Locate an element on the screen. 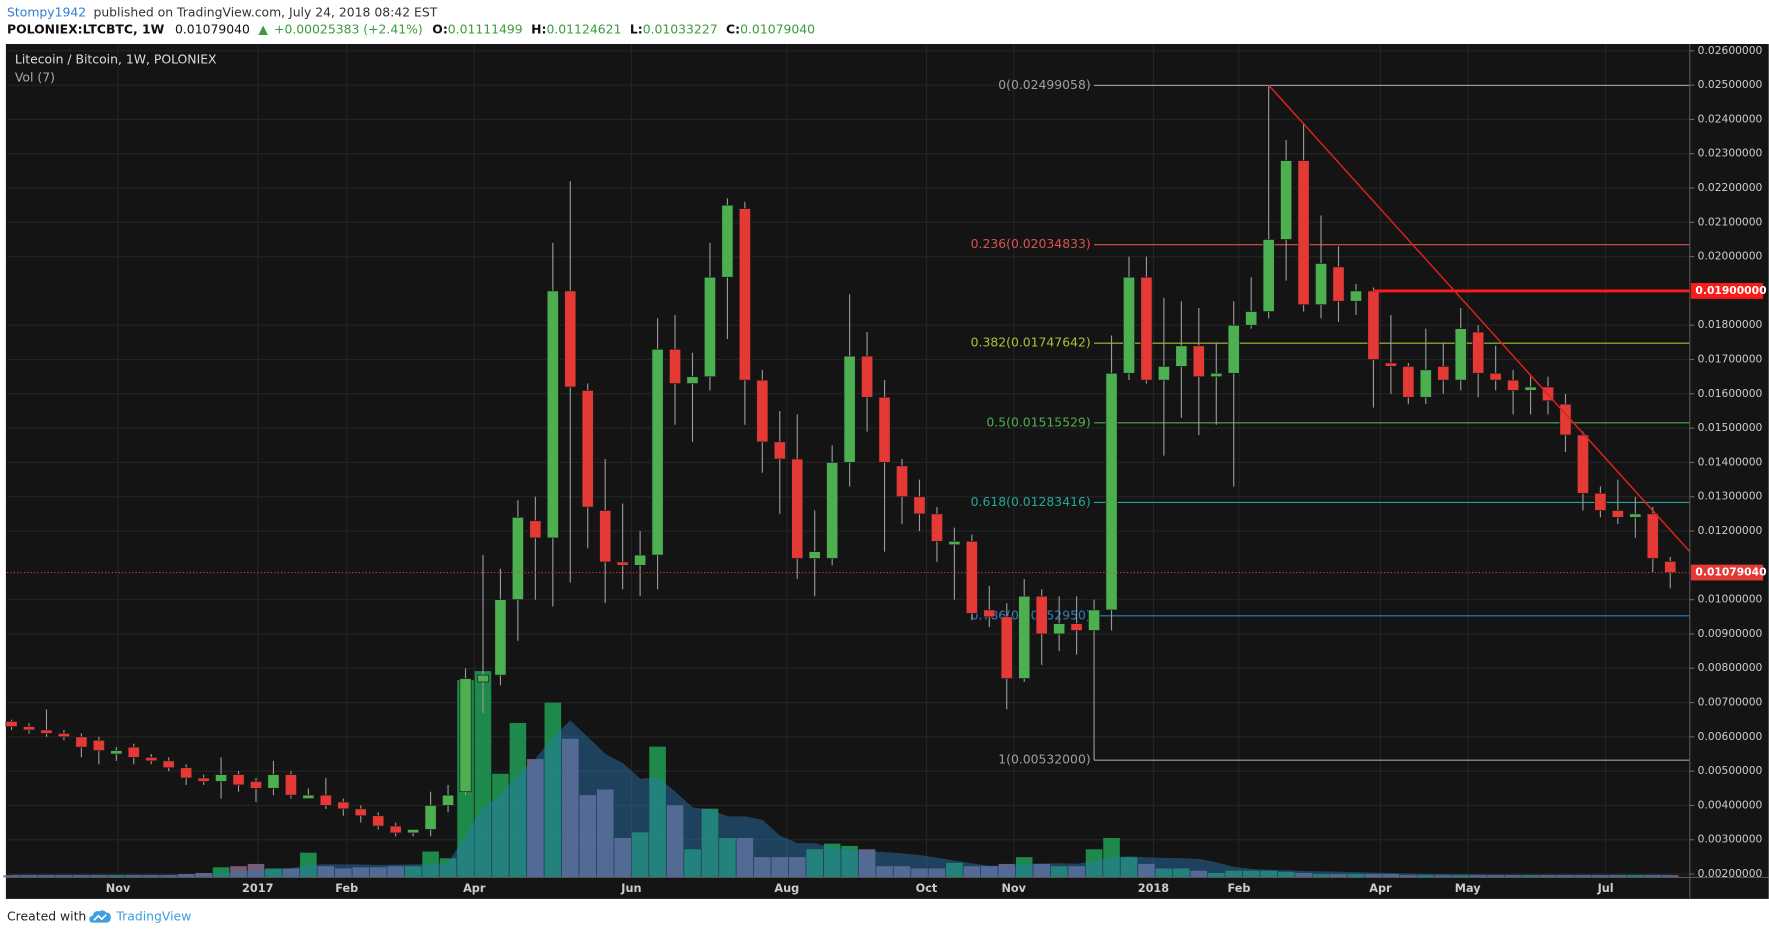 This screenshot has height=935, width=1769. ohlc-key: L: is located at coordinates (636, 28).